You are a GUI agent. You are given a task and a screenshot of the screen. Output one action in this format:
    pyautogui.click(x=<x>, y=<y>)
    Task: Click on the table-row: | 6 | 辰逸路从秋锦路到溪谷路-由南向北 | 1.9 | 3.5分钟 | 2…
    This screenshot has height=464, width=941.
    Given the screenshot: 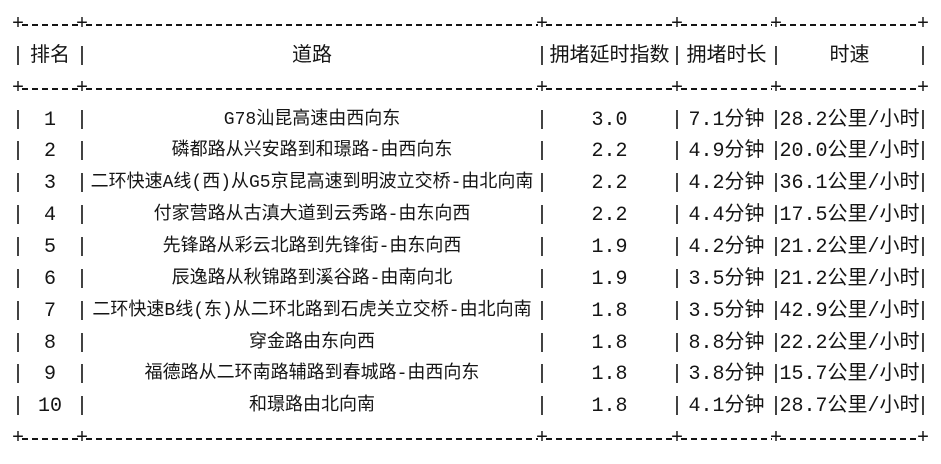 What is the action you would take?
    pyautogui.click(x=470, y=280)
    